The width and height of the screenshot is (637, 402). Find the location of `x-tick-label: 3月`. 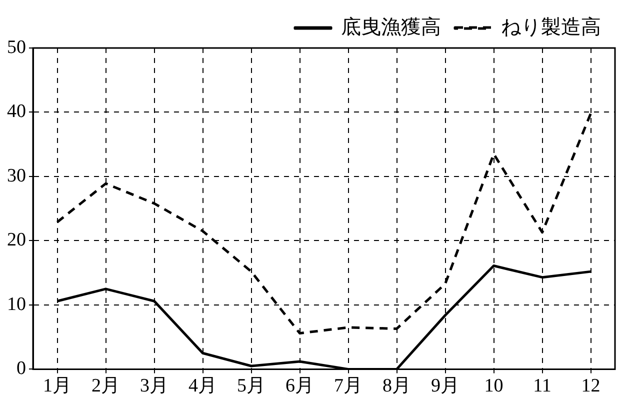

x-tick-label: 3月 is located at coordinates (154, 386).